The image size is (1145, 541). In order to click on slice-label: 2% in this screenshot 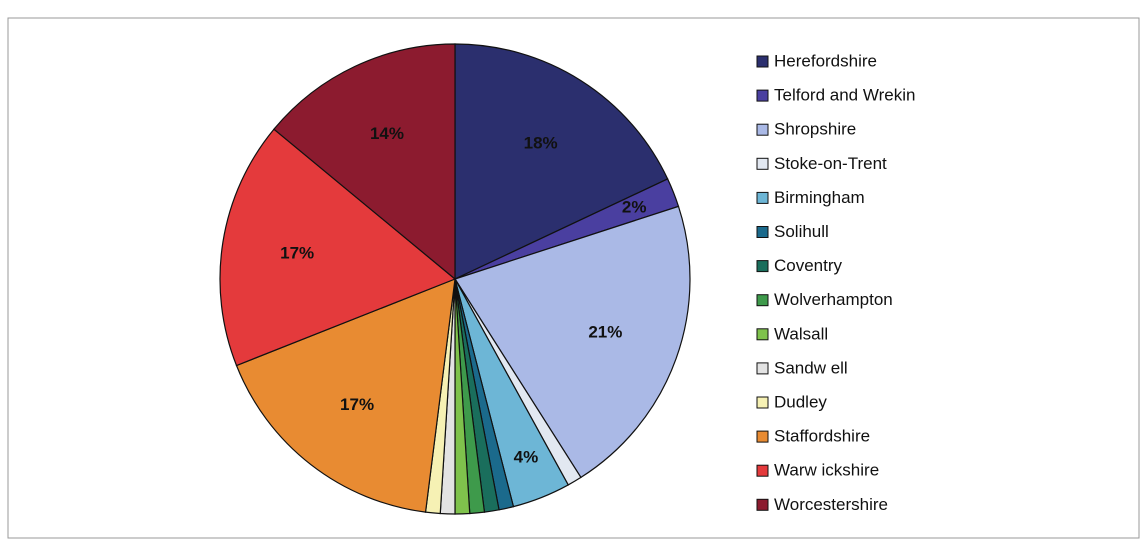, I will do `click(634, 207)`.